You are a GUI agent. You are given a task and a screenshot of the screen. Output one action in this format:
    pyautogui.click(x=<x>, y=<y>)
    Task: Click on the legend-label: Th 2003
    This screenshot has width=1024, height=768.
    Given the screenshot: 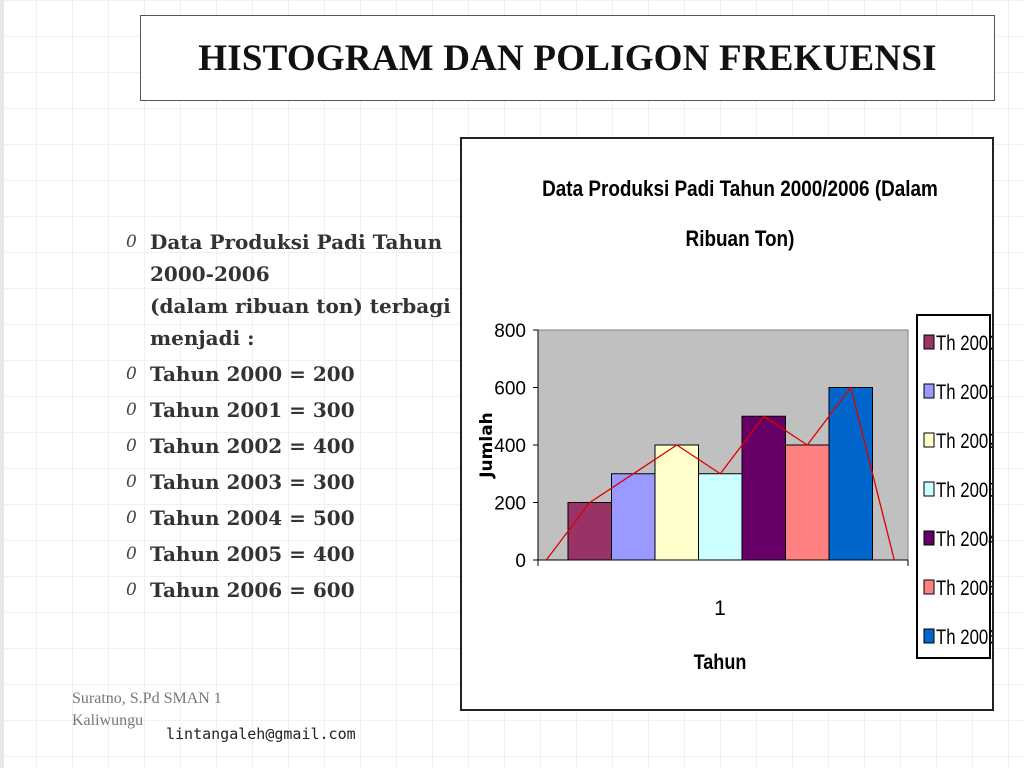 What is the action you would take?
    pyautogui.click(x=964, y=490)
    